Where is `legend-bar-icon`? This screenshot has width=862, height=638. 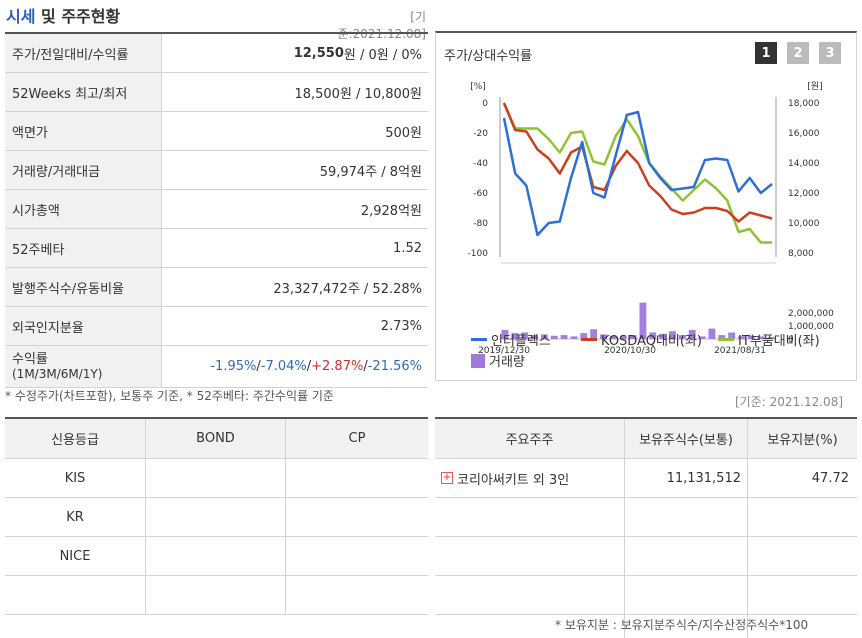
legend-bar-icon is located at coordinates (478, 360).